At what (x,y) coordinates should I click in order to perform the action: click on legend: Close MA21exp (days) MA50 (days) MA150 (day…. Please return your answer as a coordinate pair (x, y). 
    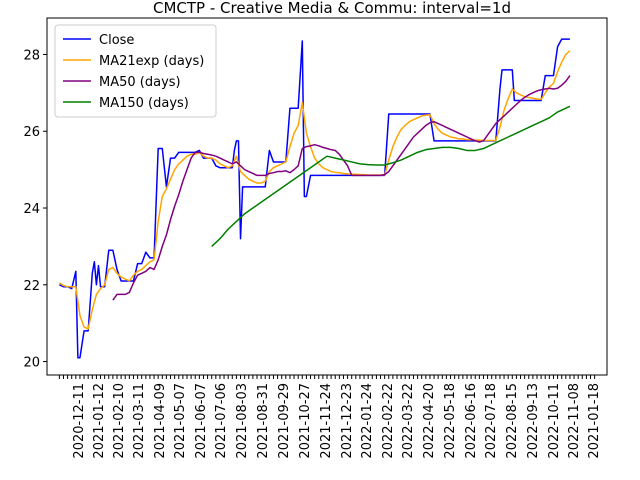
    Looking at the image, I should click on (135, 71).